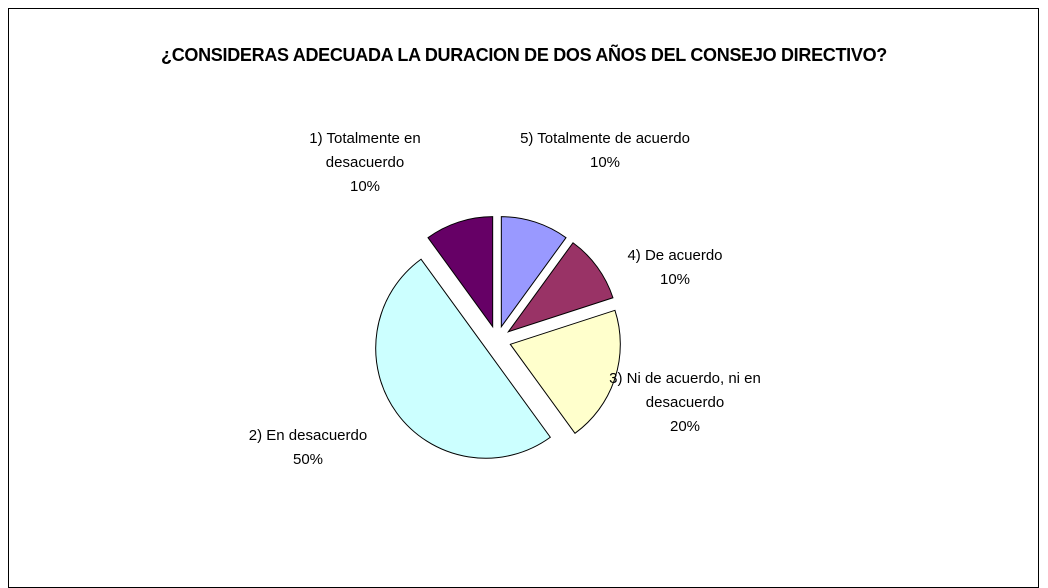 This screenshot has width=1048, height=588. I want to click on slice-label: 3) Ni de acuerdo, ni en desacuerdo 20%, so click(685, 403).